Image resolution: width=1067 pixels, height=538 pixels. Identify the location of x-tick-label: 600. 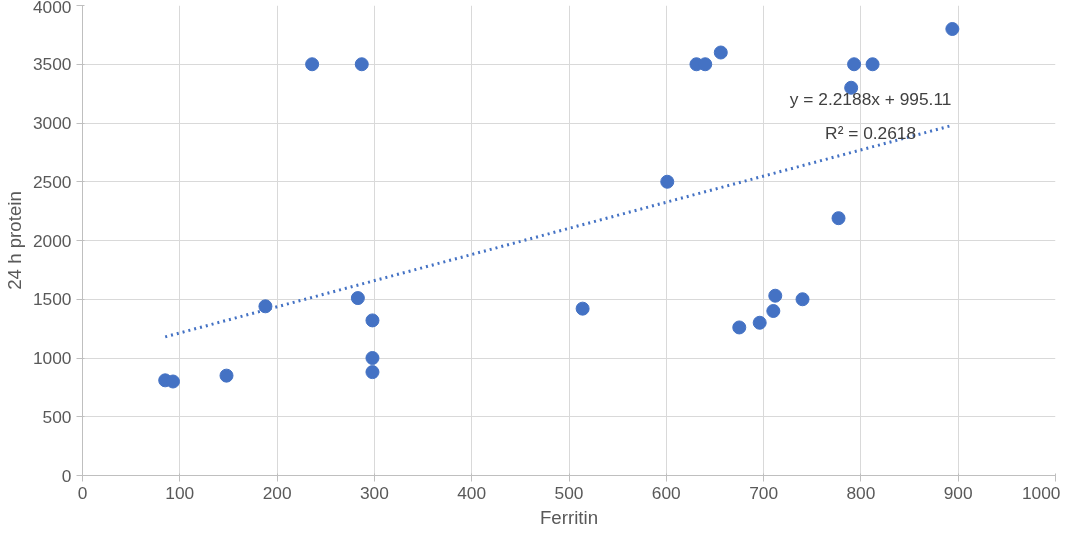
(666, 492).